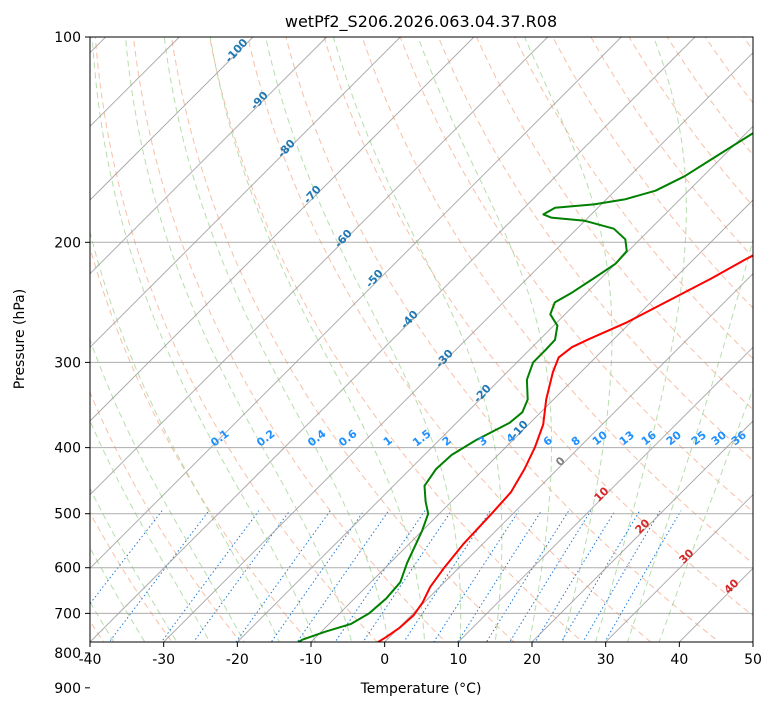  Describe the element at coordinates (67, 243) in the screenshot. I see `y-tick-label: 200` at that location.